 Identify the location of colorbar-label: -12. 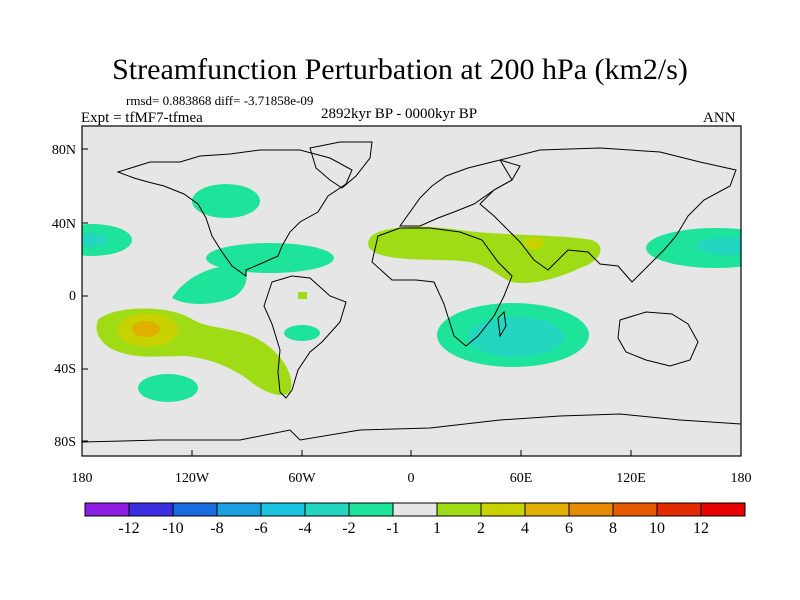
(128, 528).